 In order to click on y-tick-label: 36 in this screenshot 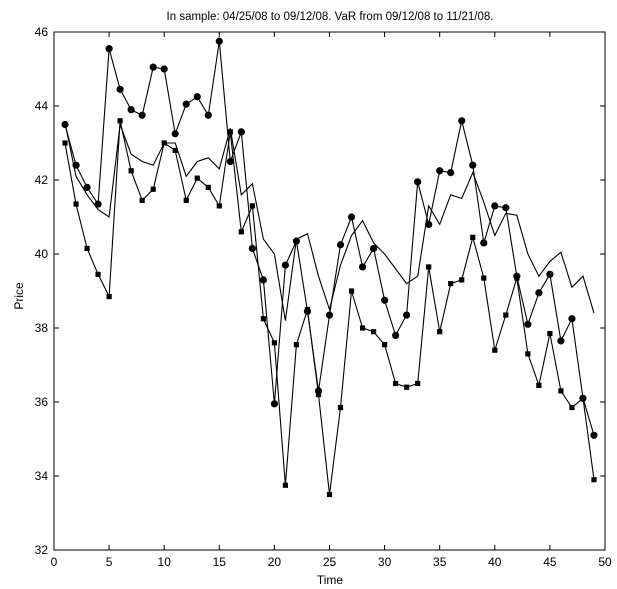, I will do `click(42, 402)`.